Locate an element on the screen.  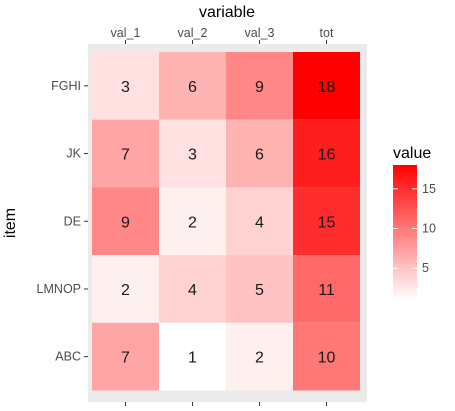
y-tick-label: ABC is located at coordinates (68, 357).